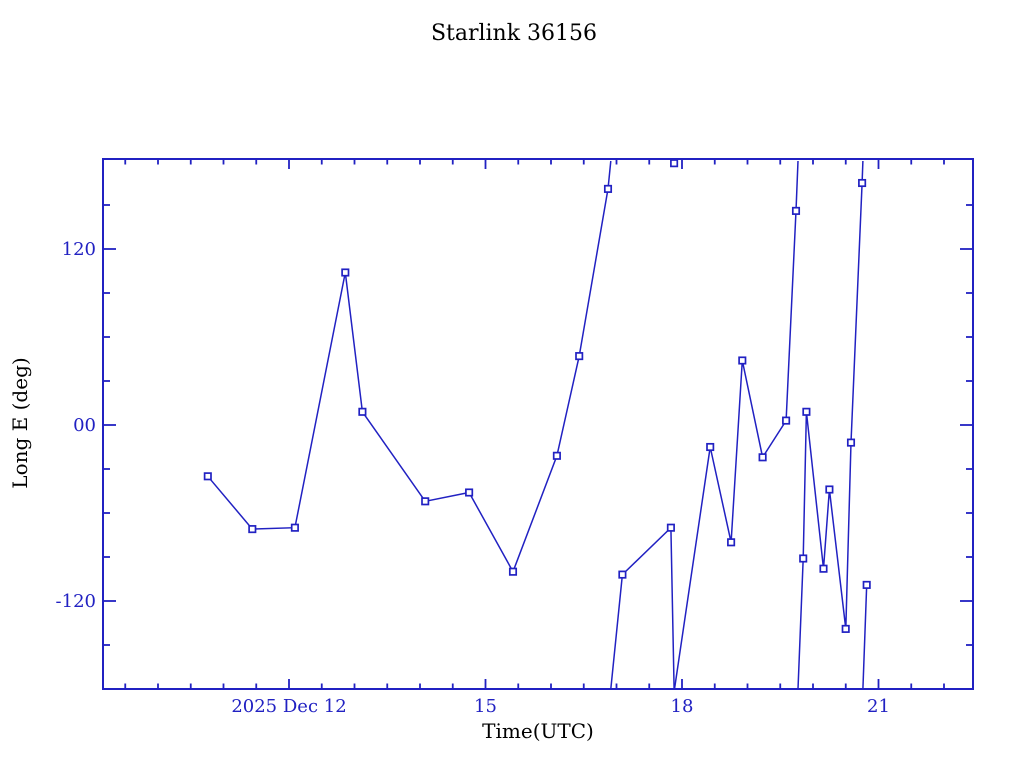 Image resolution: width=1024 pixels, height=768 pixels. What do you see at coordinates (538, 731) in the screenshot?
I see `x-axis-title: Time(UTC)` at bounding box center [538, 731].